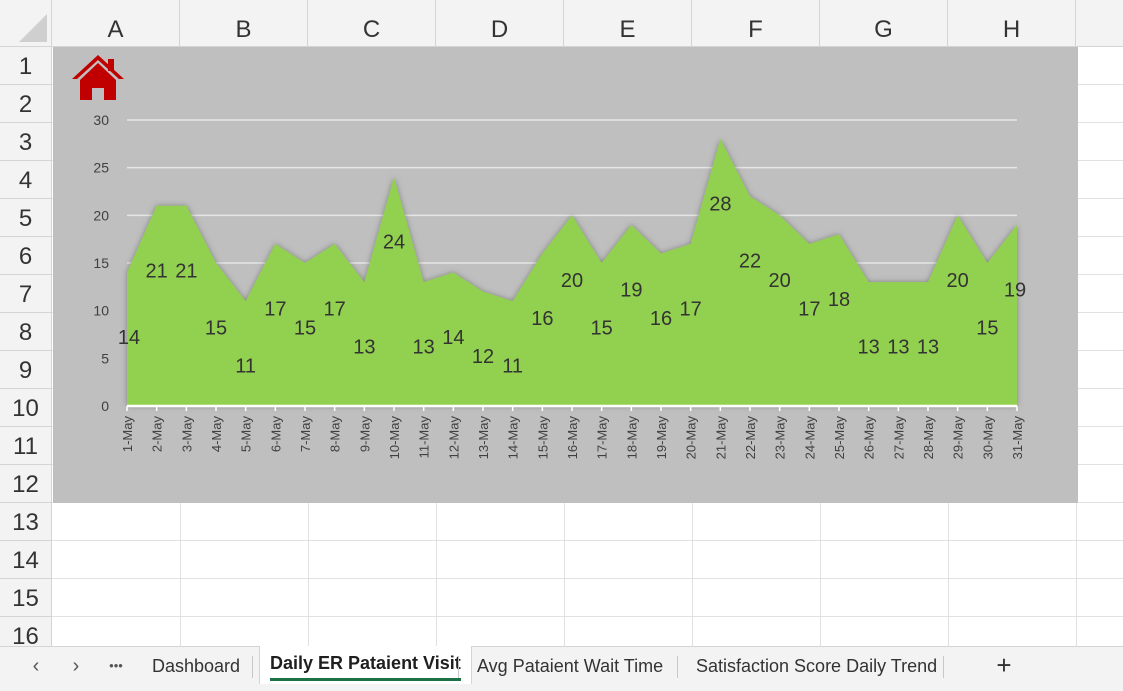  What do you see at coordinates (750, 262) in the screenshot?
I see `data-label: 22` at bounding box center [750, 262].